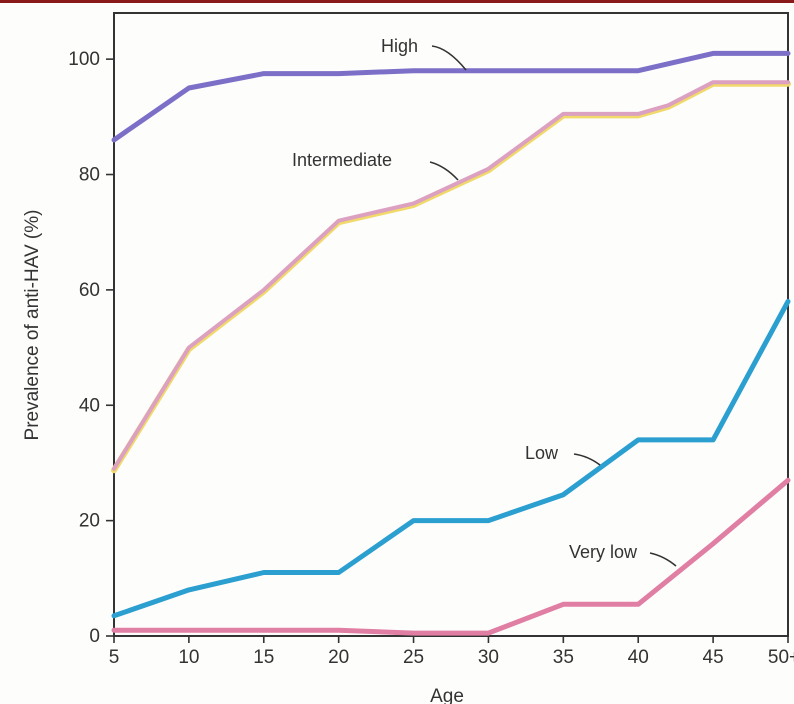  Describe the element at coordinates (451, 652) in the screenshot. I see `x-axis-ticks: 5 10 15 20 25 30 35 40 45 50+` at that location.